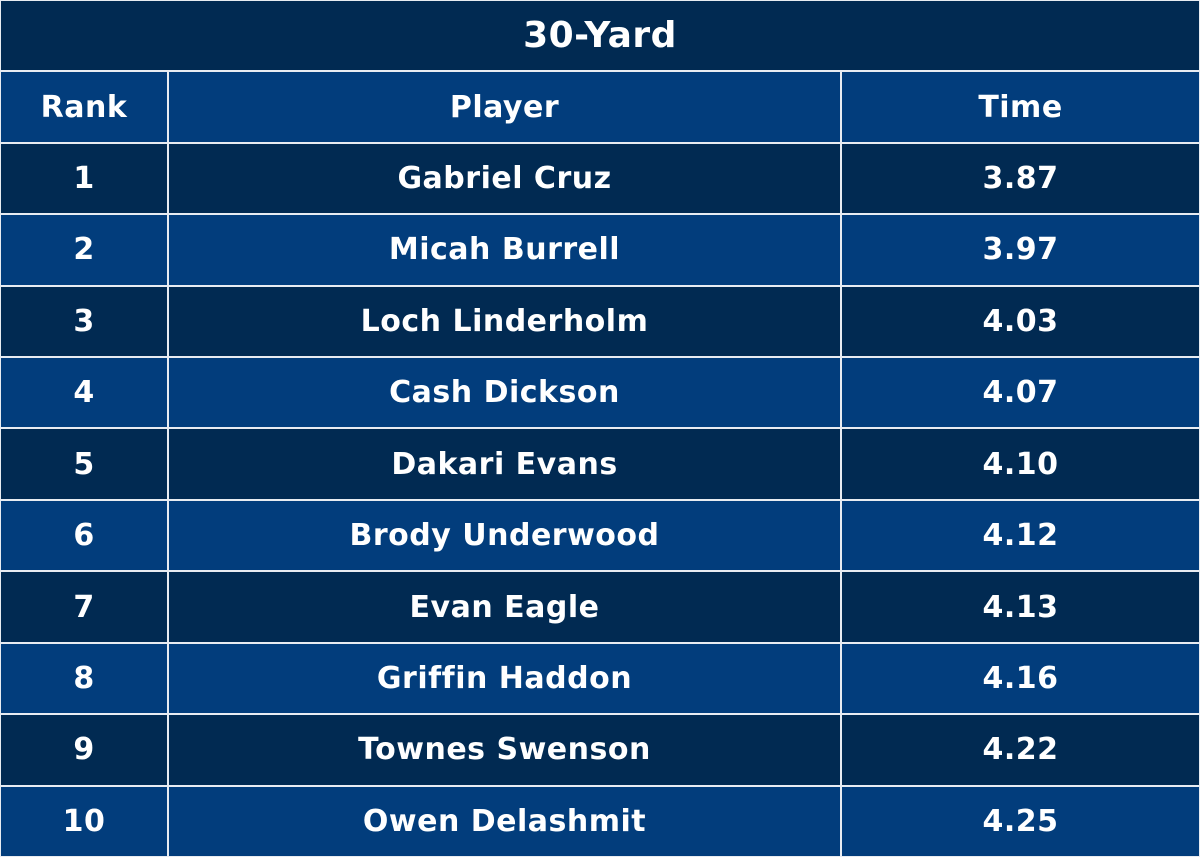 This screenshot has height=857, width=1200. Describe the element at coordinates (84, 678) in the screenshot. I see `rank-cell: 8` at that location.